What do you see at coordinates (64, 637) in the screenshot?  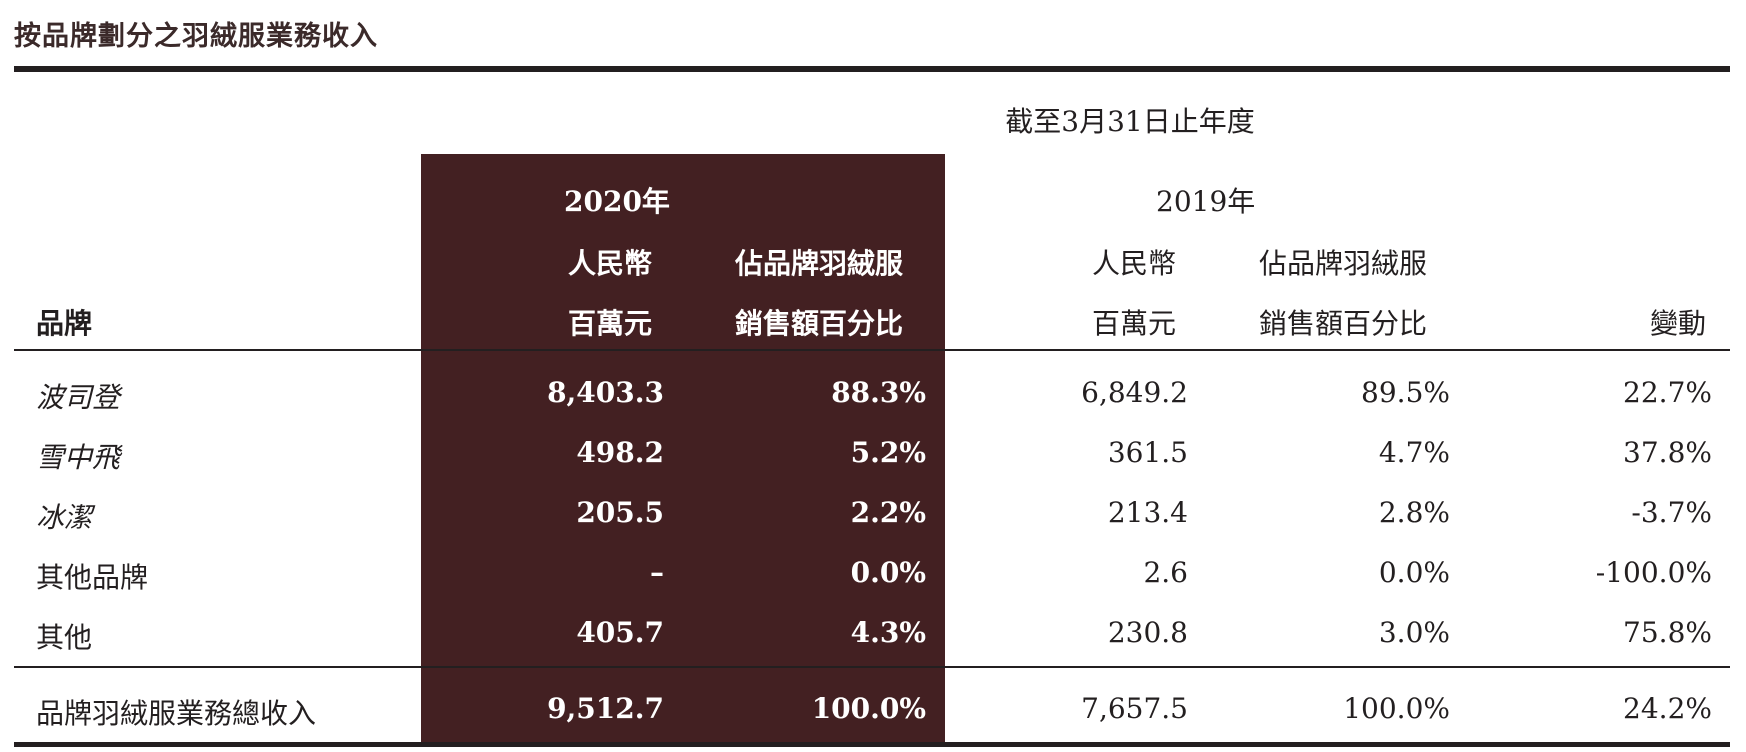 I see `brand-name: 其他` at bounding box center [64, 637].